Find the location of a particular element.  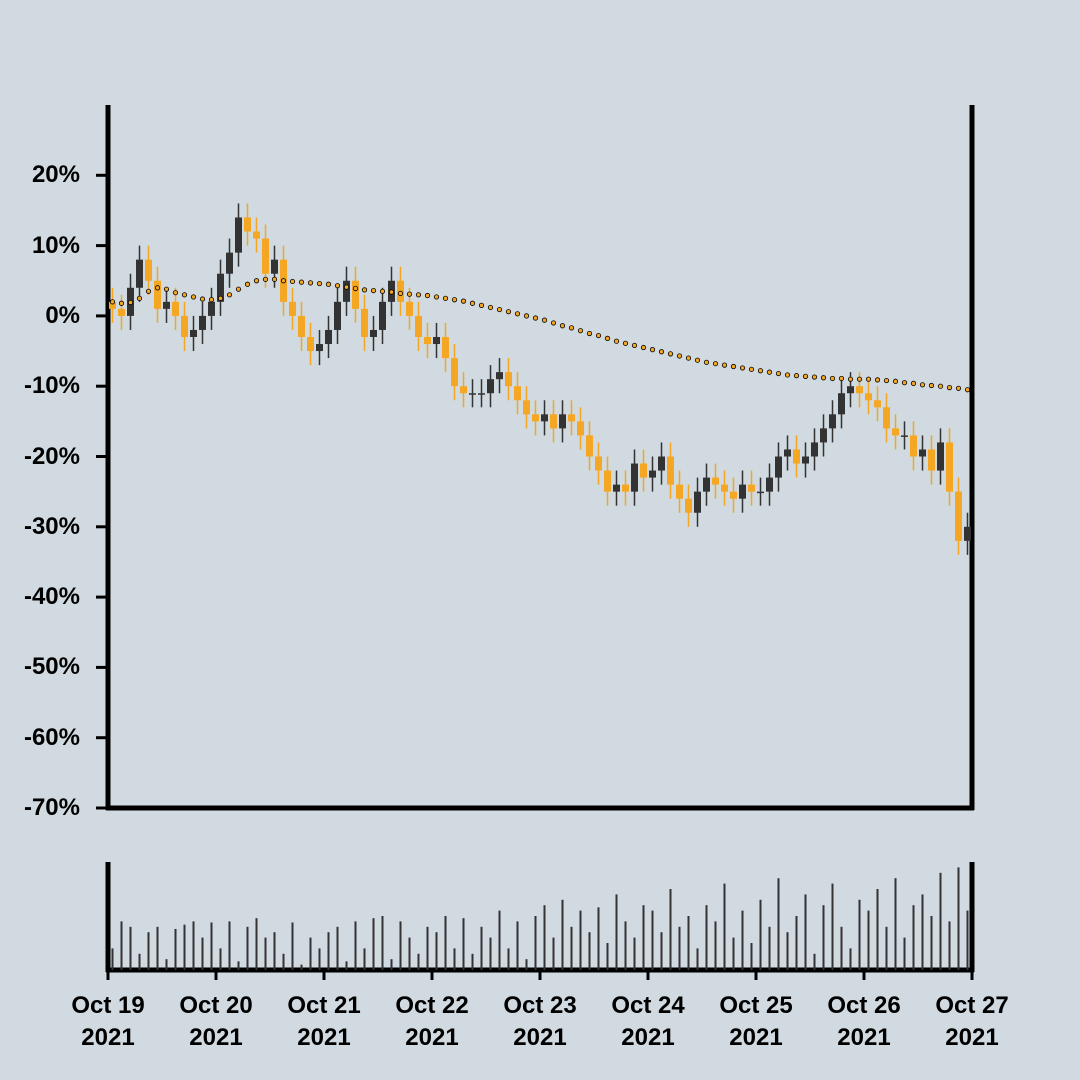

y-tick-label: -40% is located at coordinates (51, 597).